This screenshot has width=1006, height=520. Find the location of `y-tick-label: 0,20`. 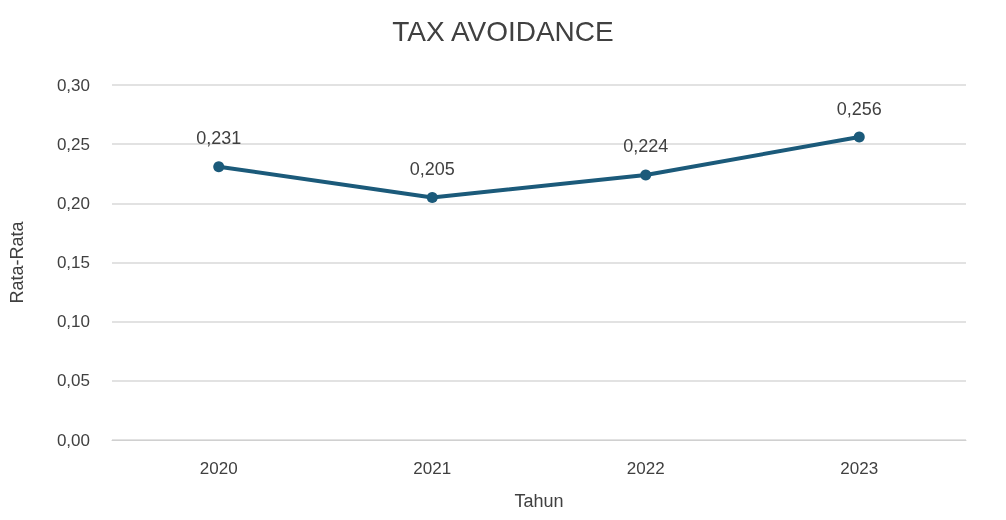

y-tick-label: 0,20 is located at coordinates (73, 203).